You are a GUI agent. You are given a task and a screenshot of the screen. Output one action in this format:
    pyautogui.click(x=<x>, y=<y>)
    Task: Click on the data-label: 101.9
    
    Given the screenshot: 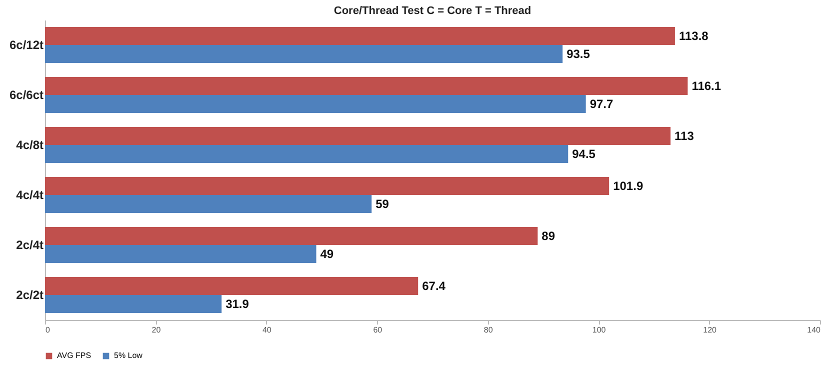 What is the action you would take?
    pyautogui.click(x=628, y=186)
    